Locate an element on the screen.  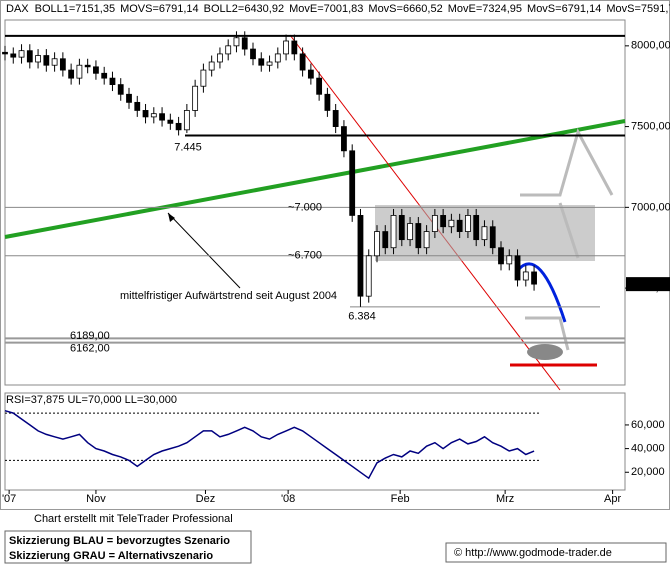
legend-entry: MovS=7591,74 is located at coordinates (638, 9).